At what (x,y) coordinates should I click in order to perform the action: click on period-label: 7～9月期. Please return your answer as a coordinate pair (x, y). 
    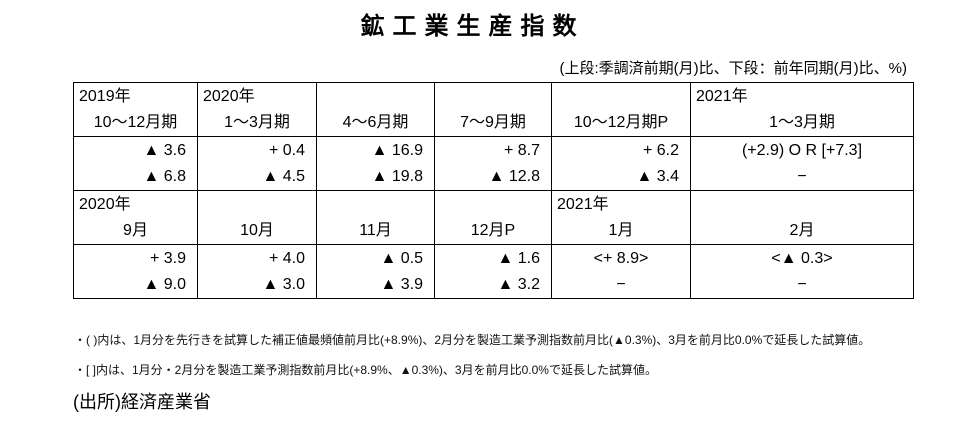
    Looking at the image, I should click on (493, 122).